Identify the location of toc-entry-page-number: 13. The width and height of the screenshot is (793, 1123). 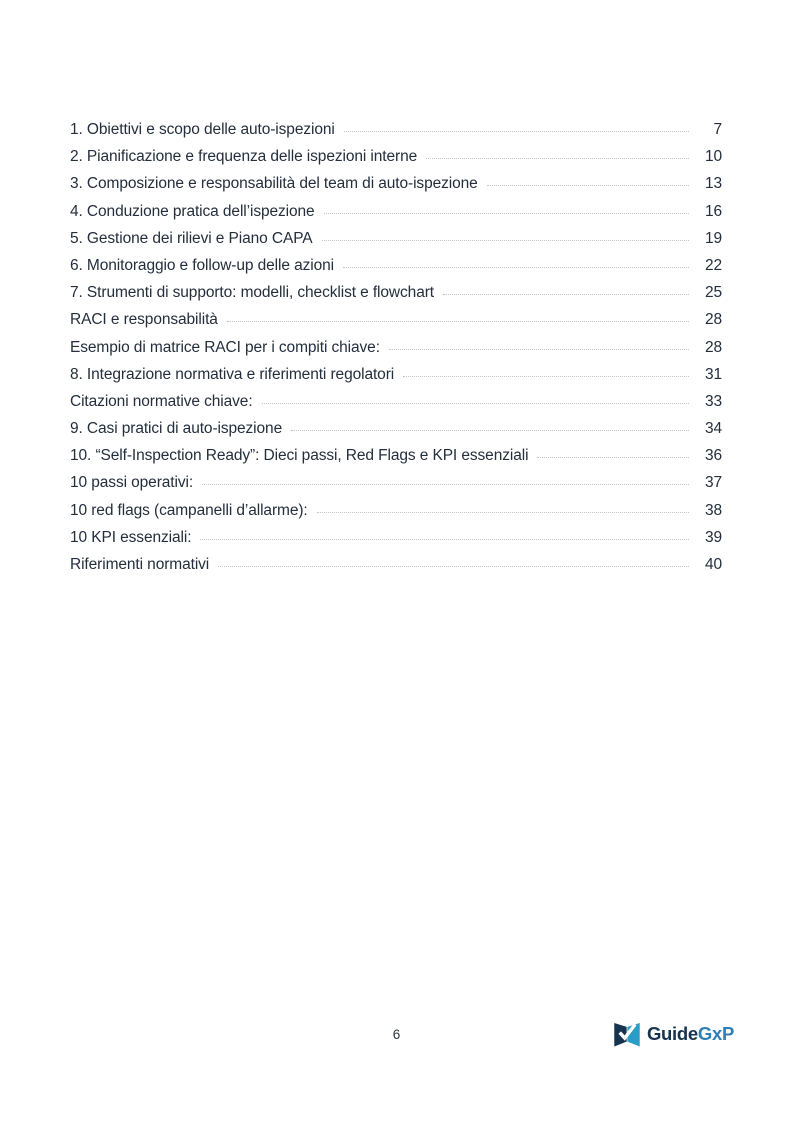
(713, 184).